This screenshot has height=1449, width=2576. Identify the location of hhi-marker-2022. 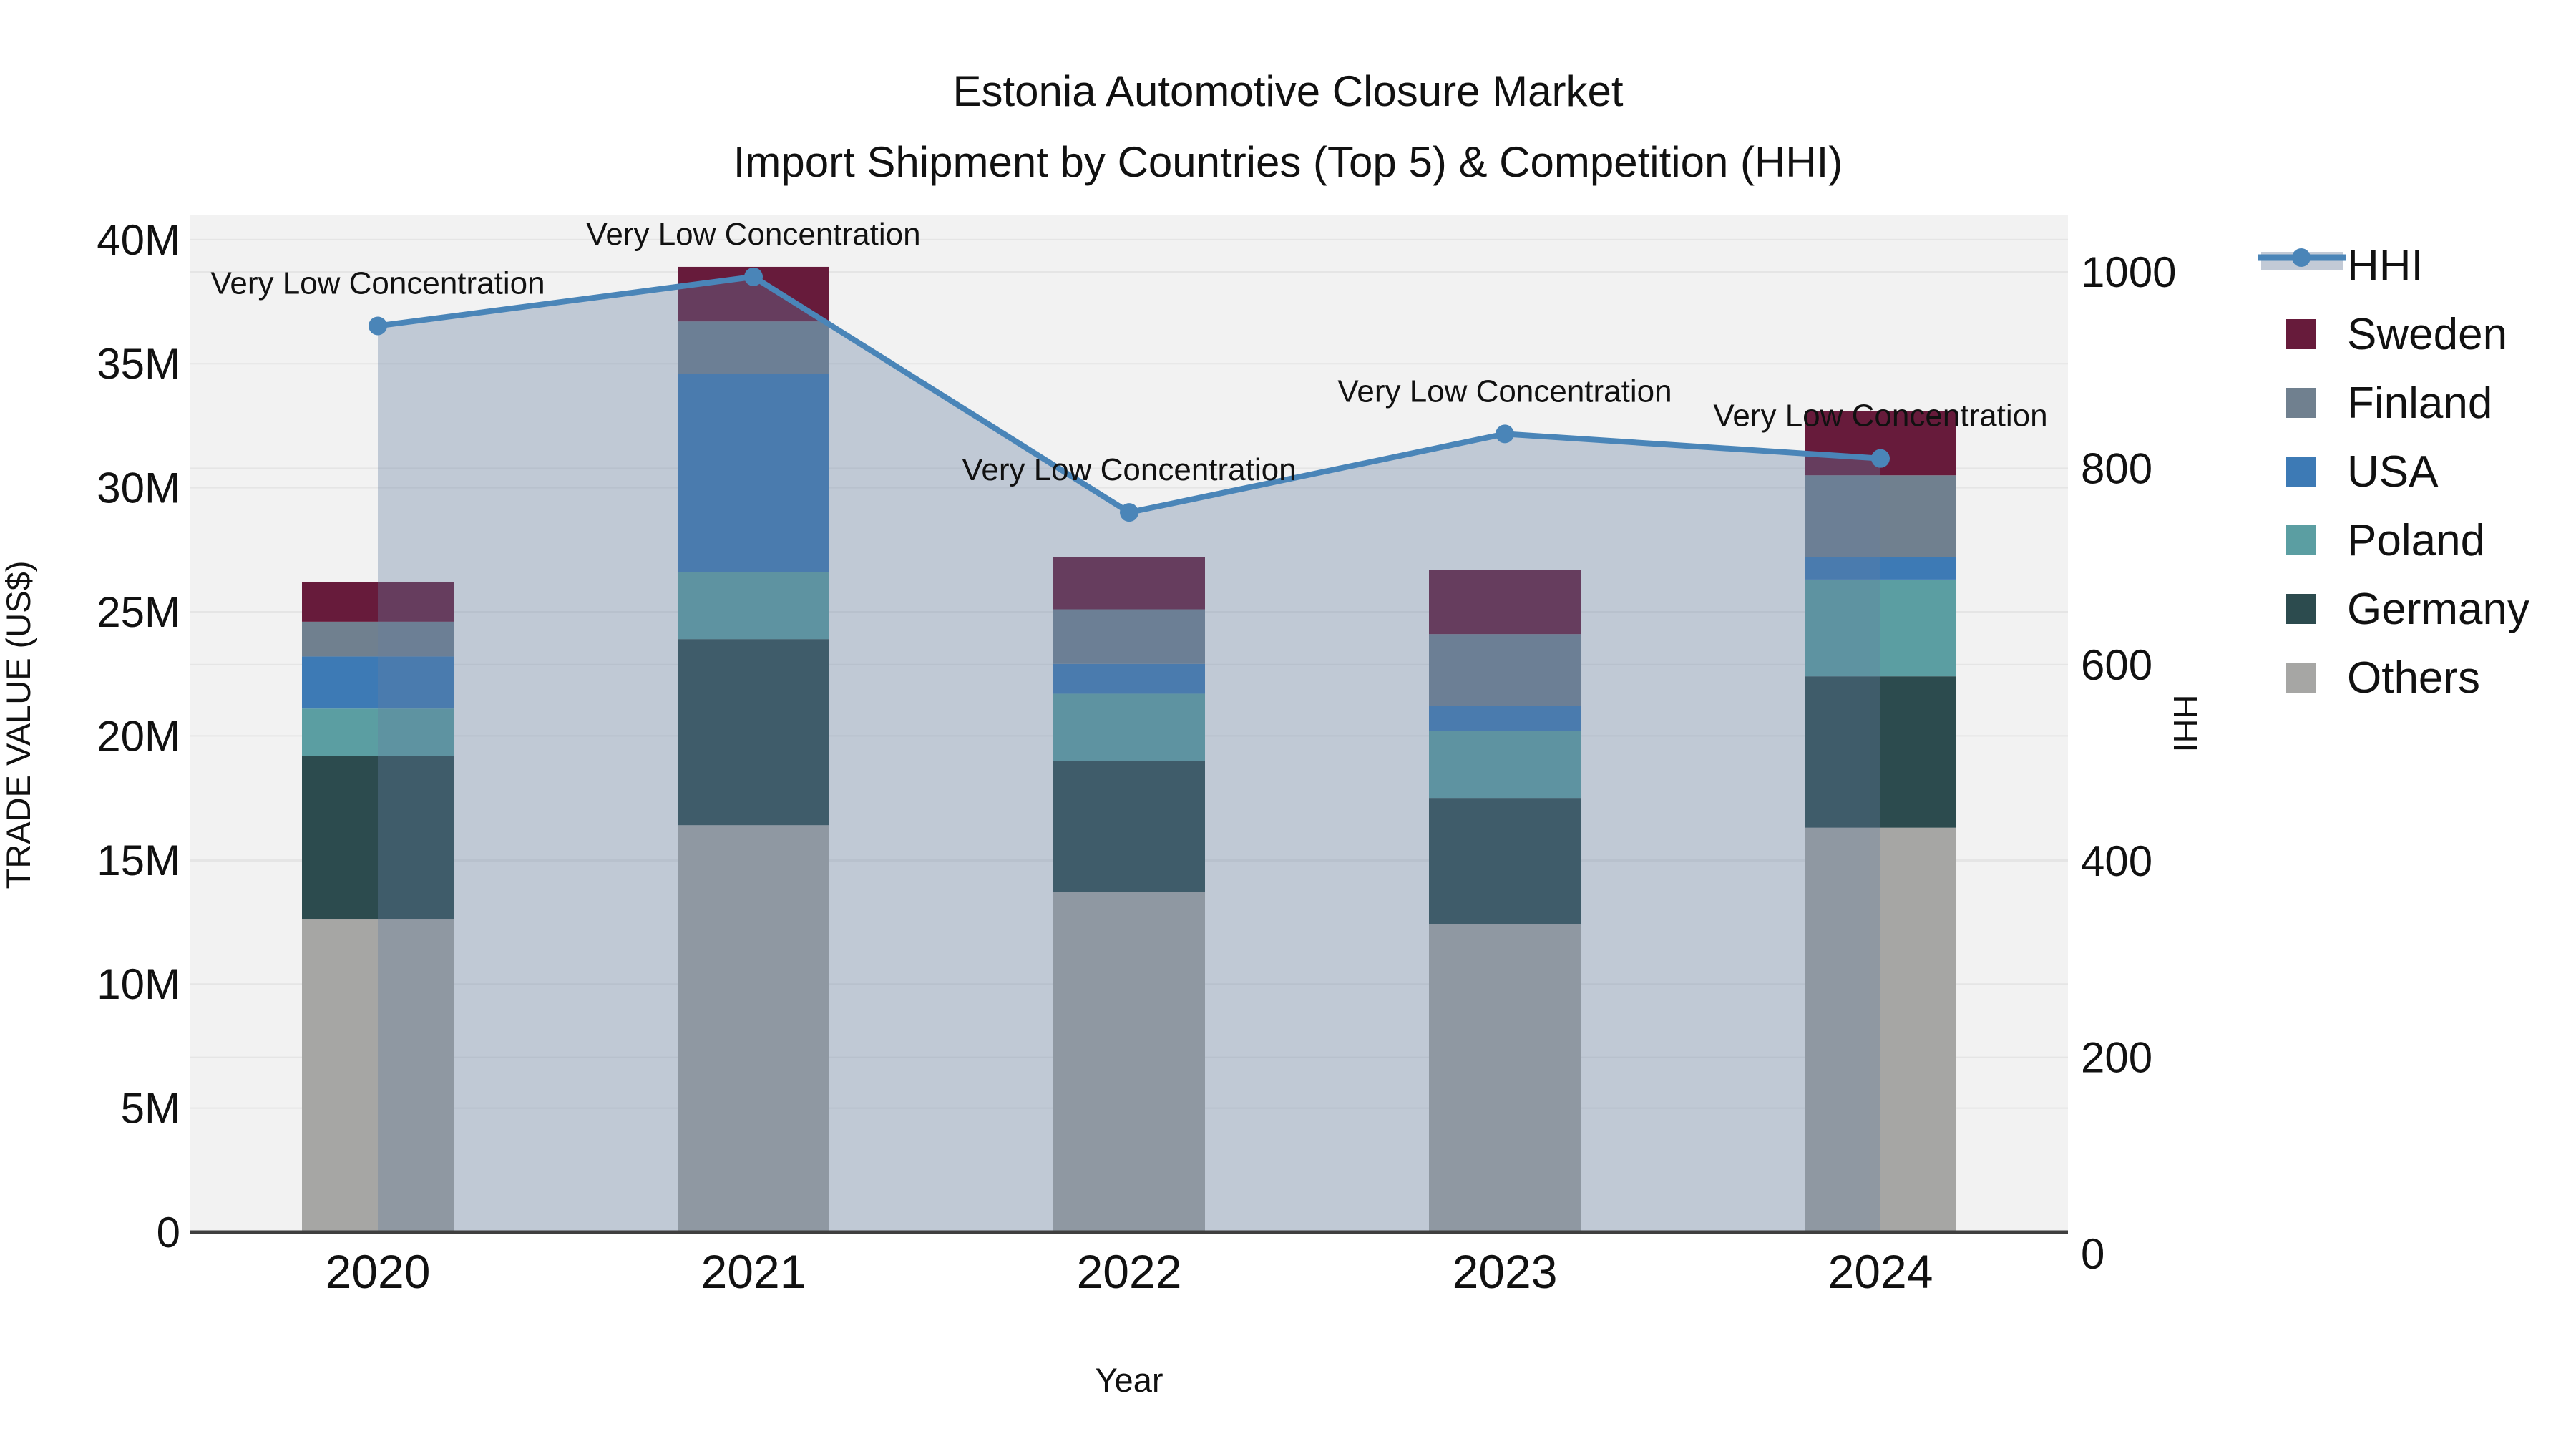
(1129, 512).